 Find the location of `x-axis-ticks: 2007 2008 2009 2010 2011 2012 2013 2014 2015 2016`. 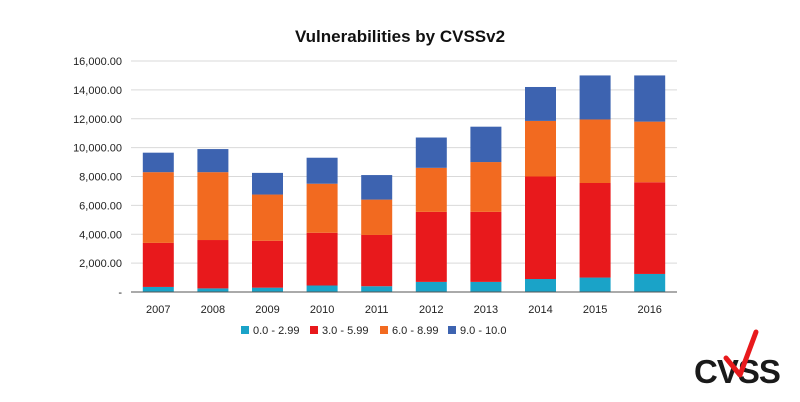

x-axis-ticks: 2007 2008 2009 2010 2011 2012 2013 2014 2015 2016 is located at coordinates (404, 310).